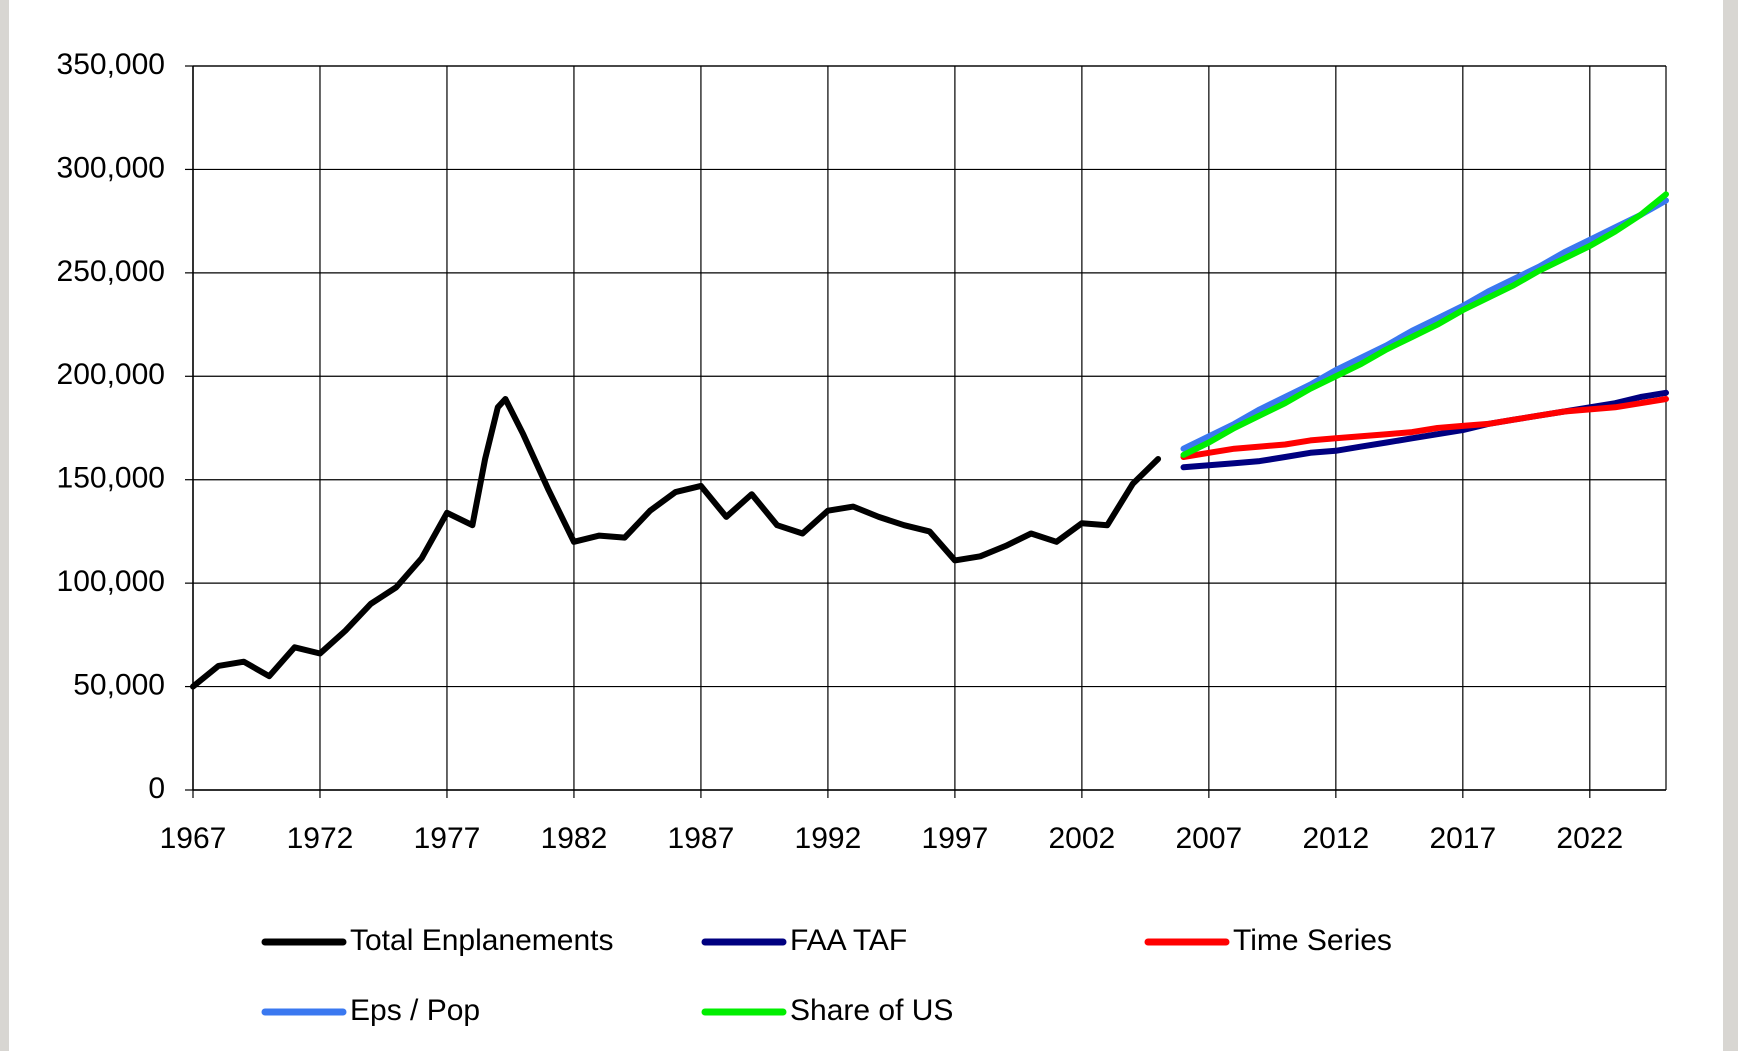 This screenshot has height=1051, width=1738. Describe the element at coordinates (447, 838) in the screenshot. I see `x-tick-label: 1977` at that location.